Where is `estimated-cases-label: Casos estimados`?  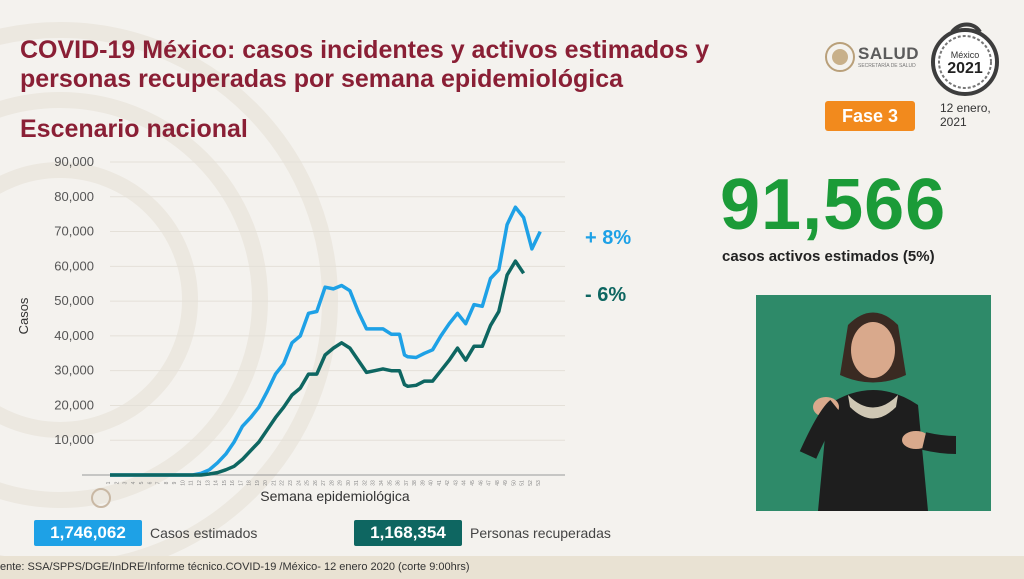 estimated-cases-label: Casos estimados is located at coordinates (204, 533).